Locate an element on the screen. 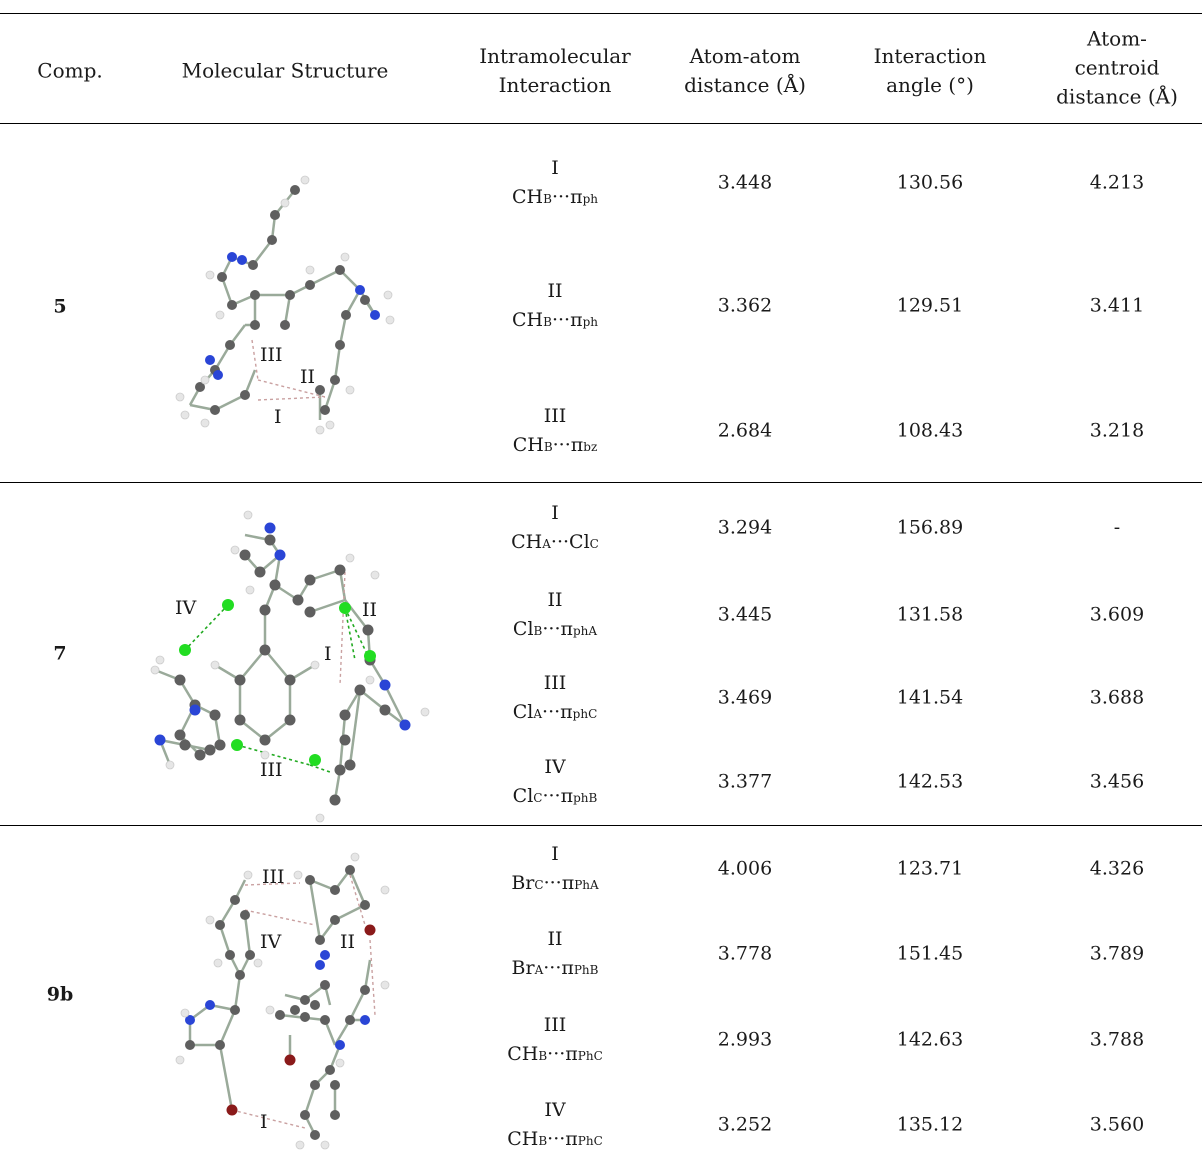  interaction-type: ClB···πphA is located at coordinates (555, 629).